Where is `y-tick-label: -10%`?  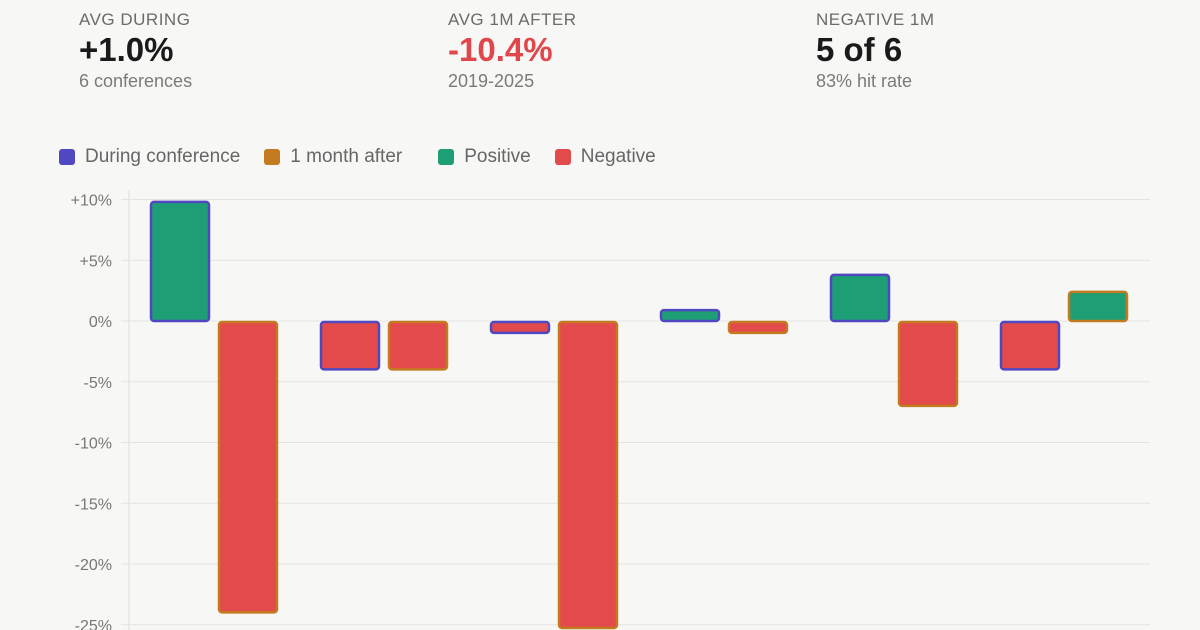
y-tick-label: -10% is located at coordinates (93, 444).